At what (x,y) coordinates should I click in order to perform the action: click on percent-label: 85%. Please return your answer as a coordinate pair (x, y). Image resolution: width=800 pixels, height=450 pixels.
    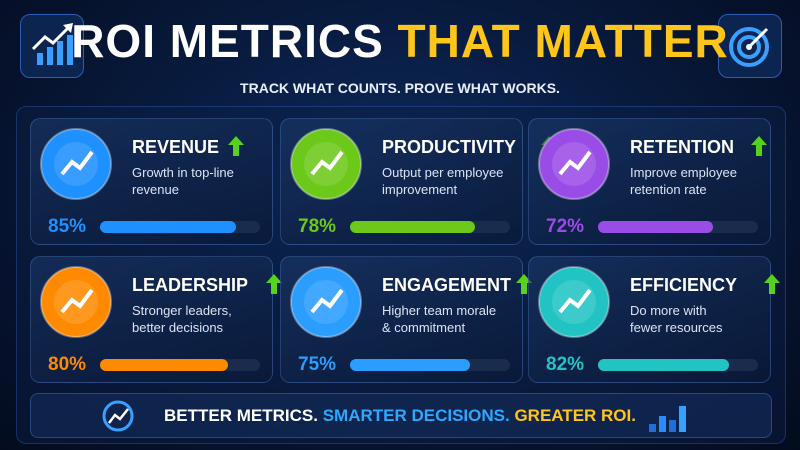
    Looking at the image, I should click on (67, 226).